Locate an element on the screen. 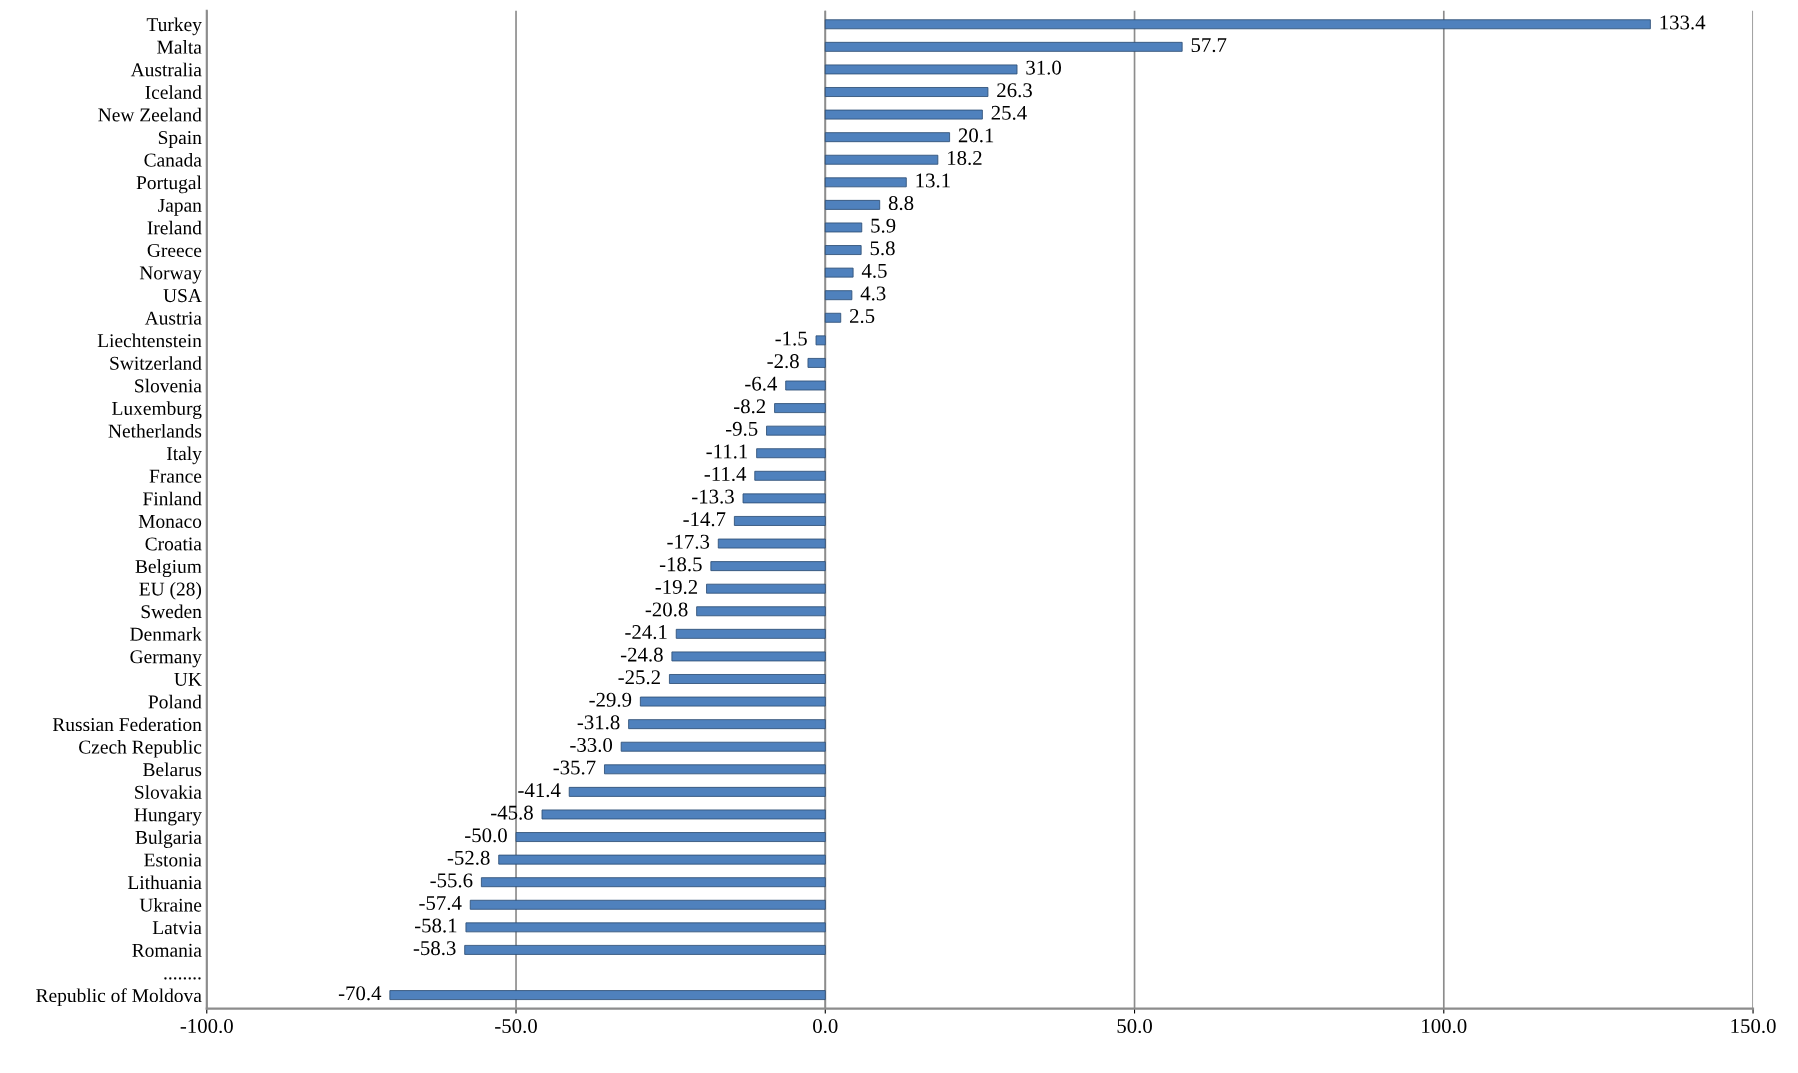 This screenshot has width=1798, height=1073. y-tick-label: Liechtenstein is located at coordinates (149, 340).